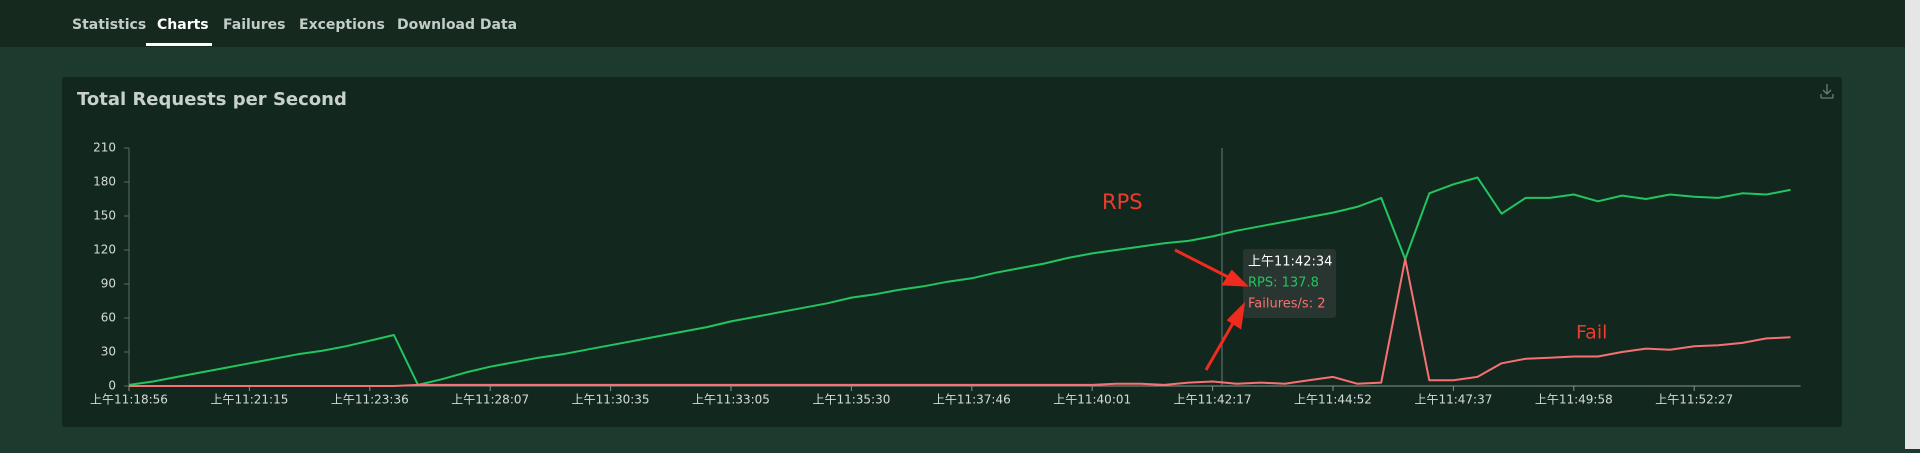  I want to click on tab: Exceptions, so click(342, 25).